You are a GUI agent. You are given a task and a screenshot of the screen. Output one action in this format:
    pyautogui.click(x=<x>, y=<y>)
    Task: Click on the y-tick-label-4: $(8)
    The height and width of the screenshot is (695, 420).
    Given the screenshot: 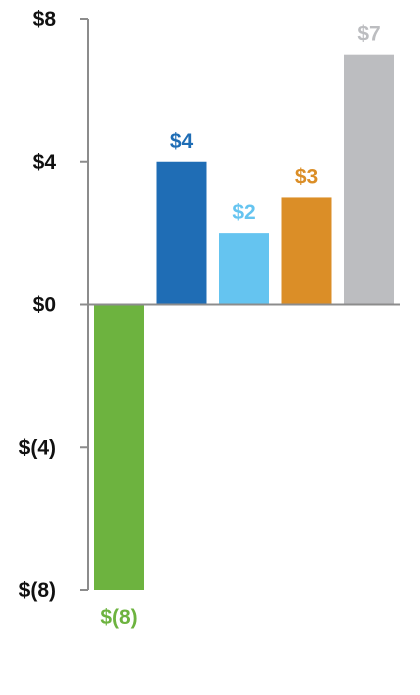 What is the action you would take?
    pyautogui.click(x=37, y=590)
    